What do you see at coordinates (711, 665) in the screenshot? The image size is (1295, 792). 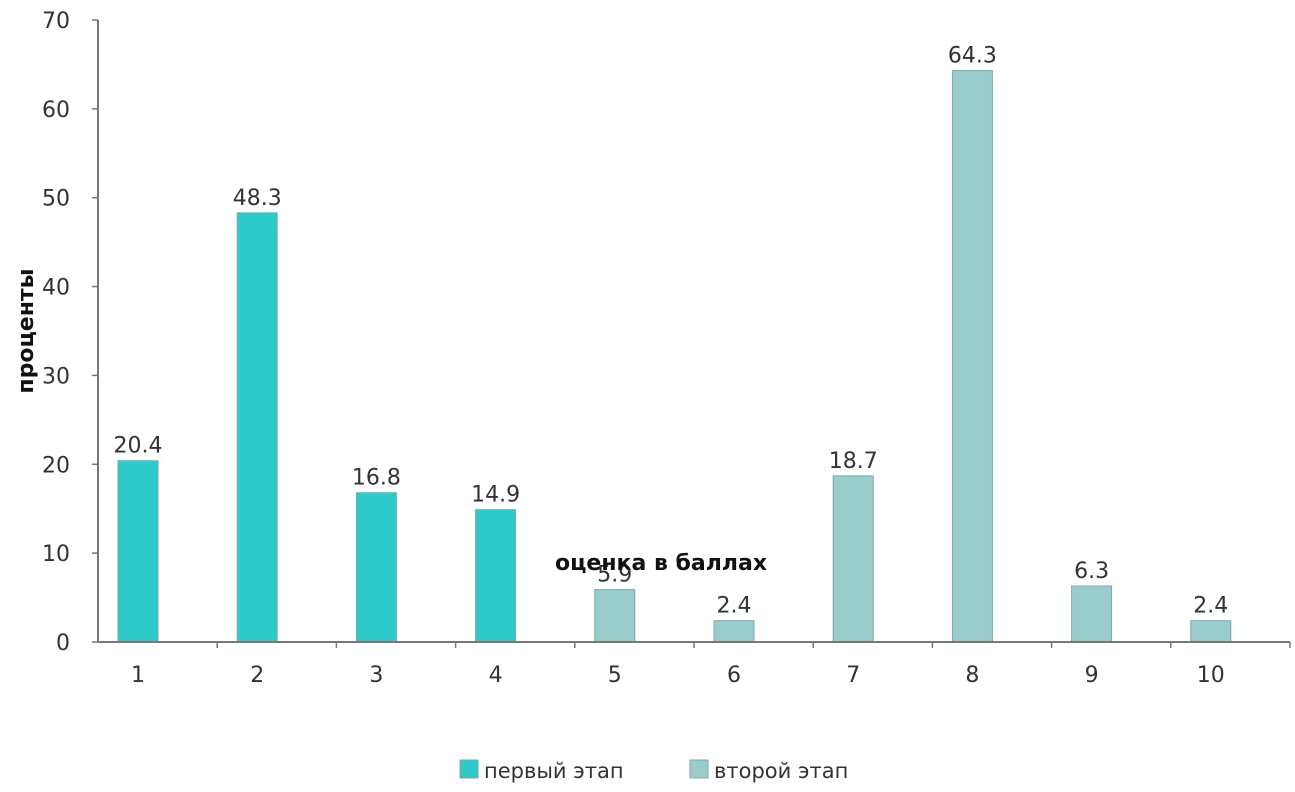 I see `x-axis-ticks: 1 2 3 4 5 6 7 8 9 10` at bounding box center [711, 665].